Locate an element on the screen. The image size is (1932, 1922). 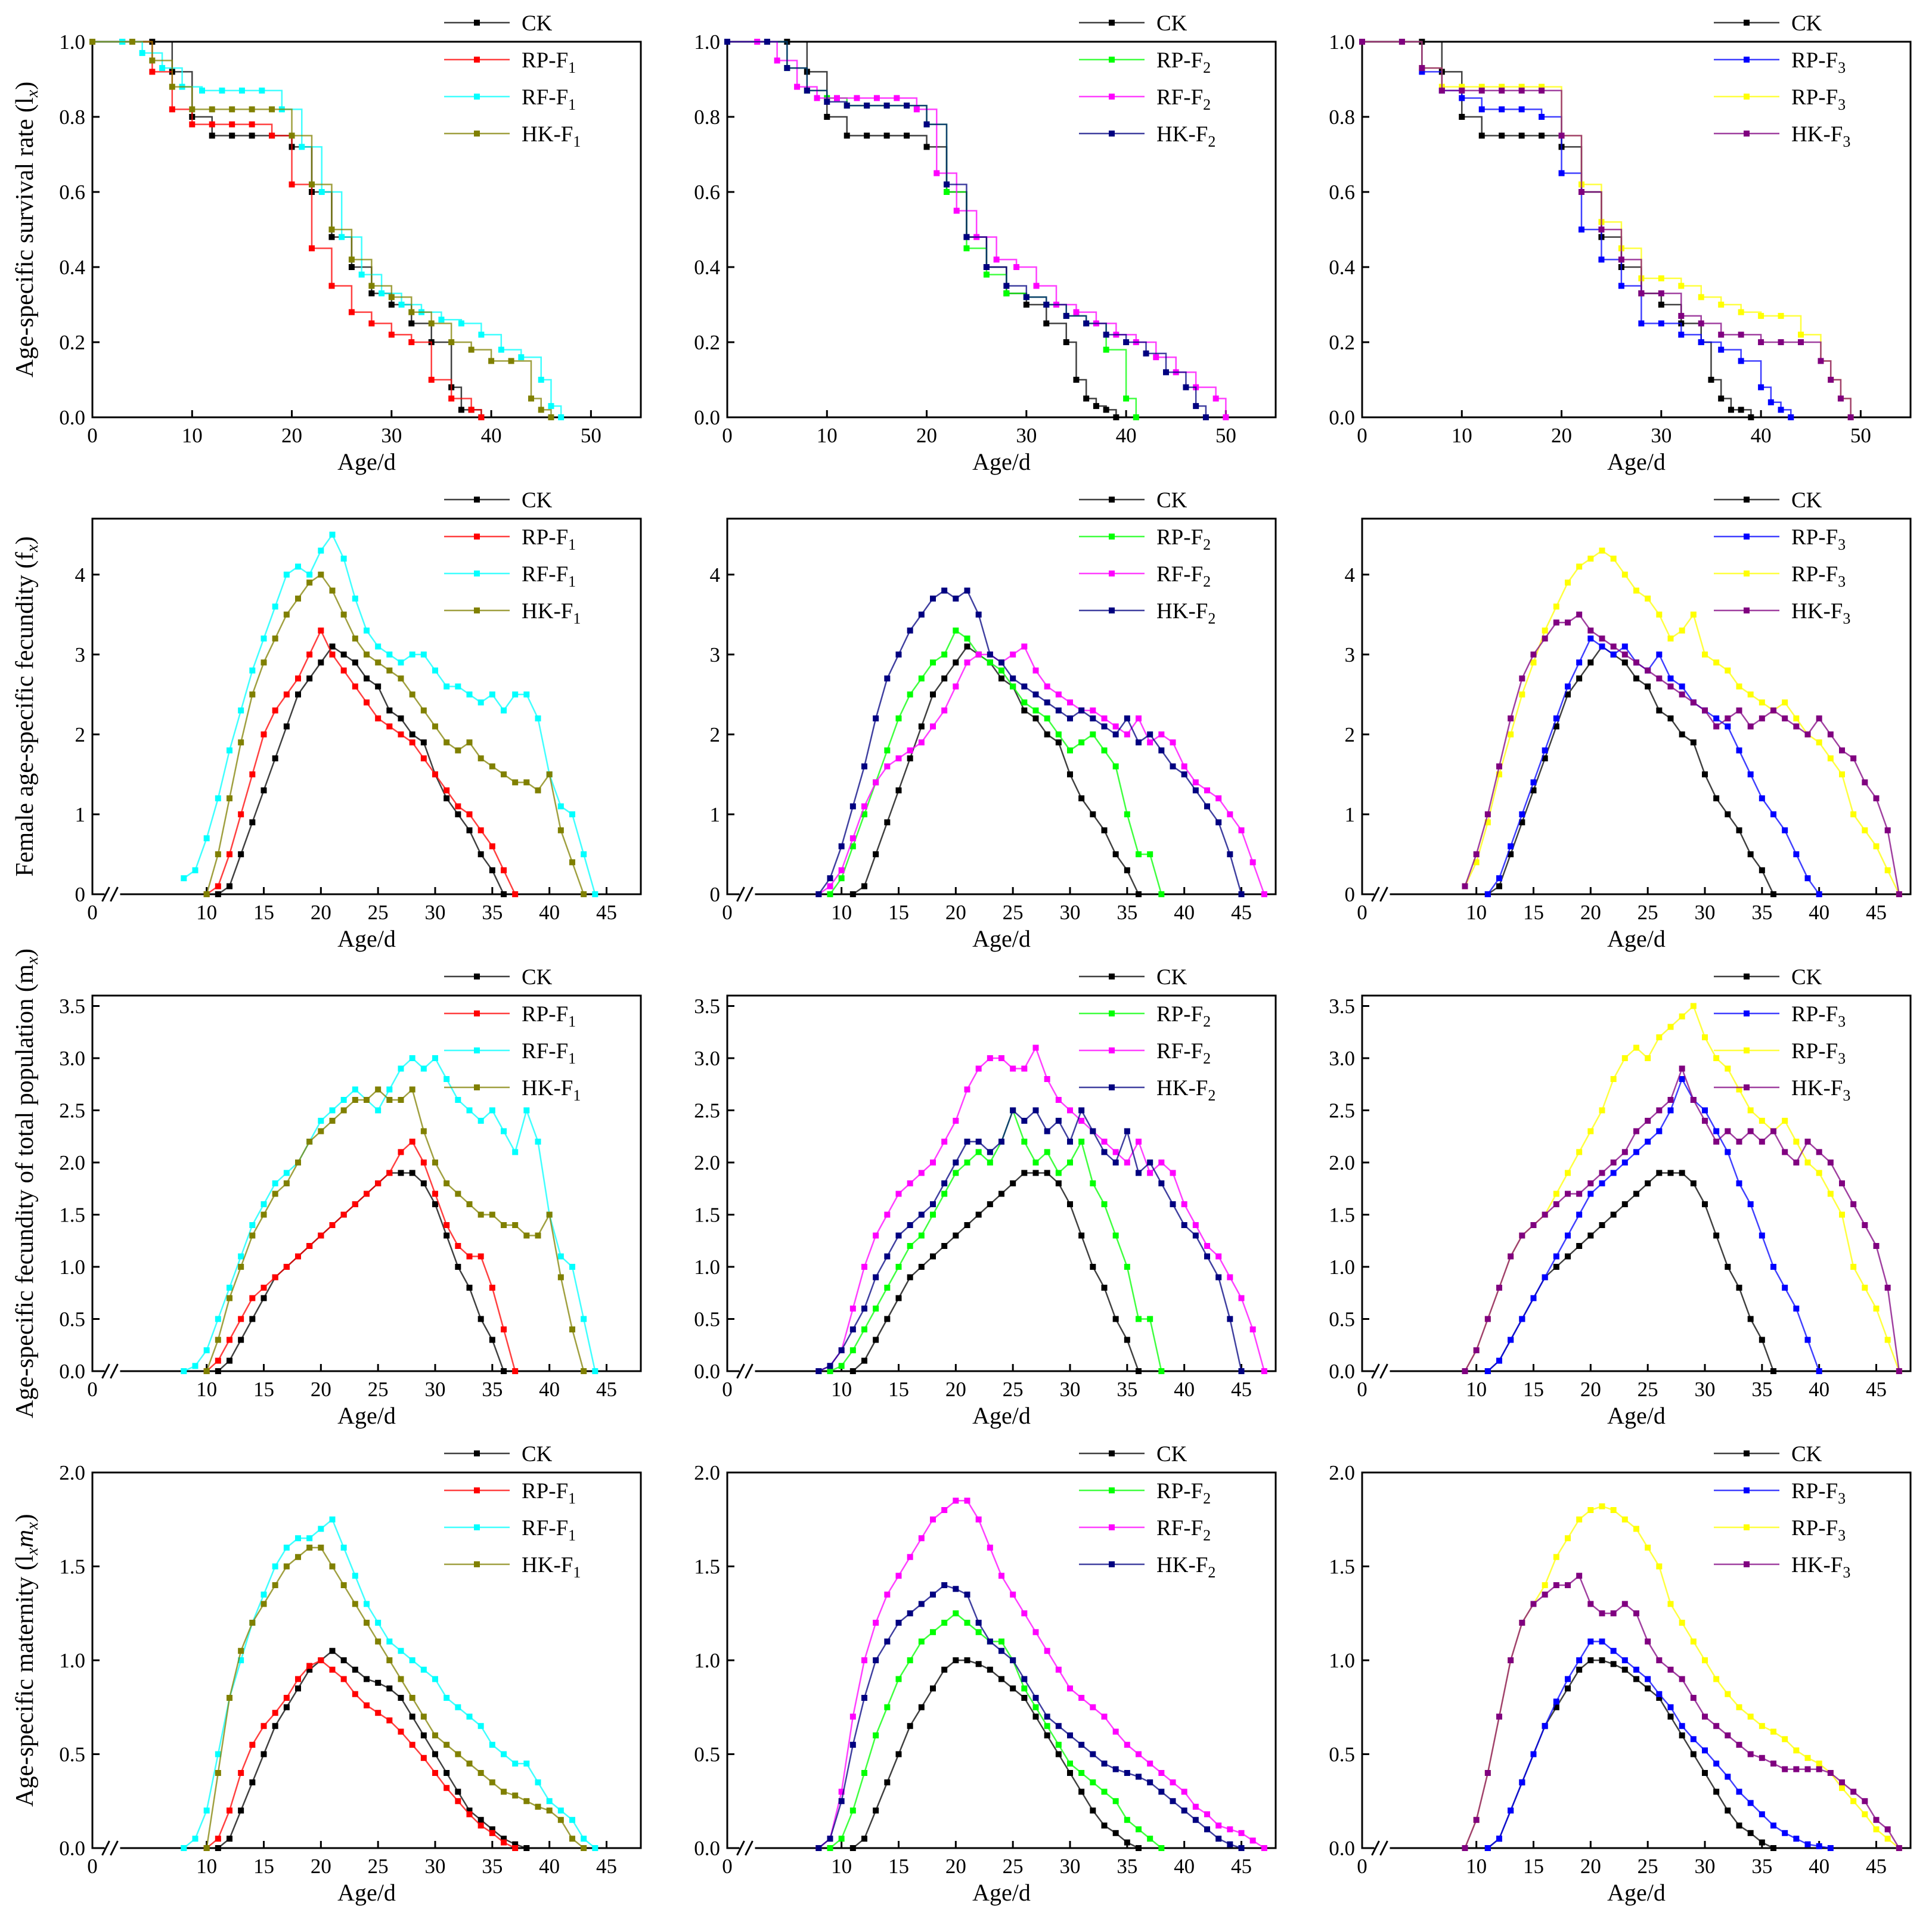
y-tick-label: 1.0 is located at coordinates (1342, 1660).